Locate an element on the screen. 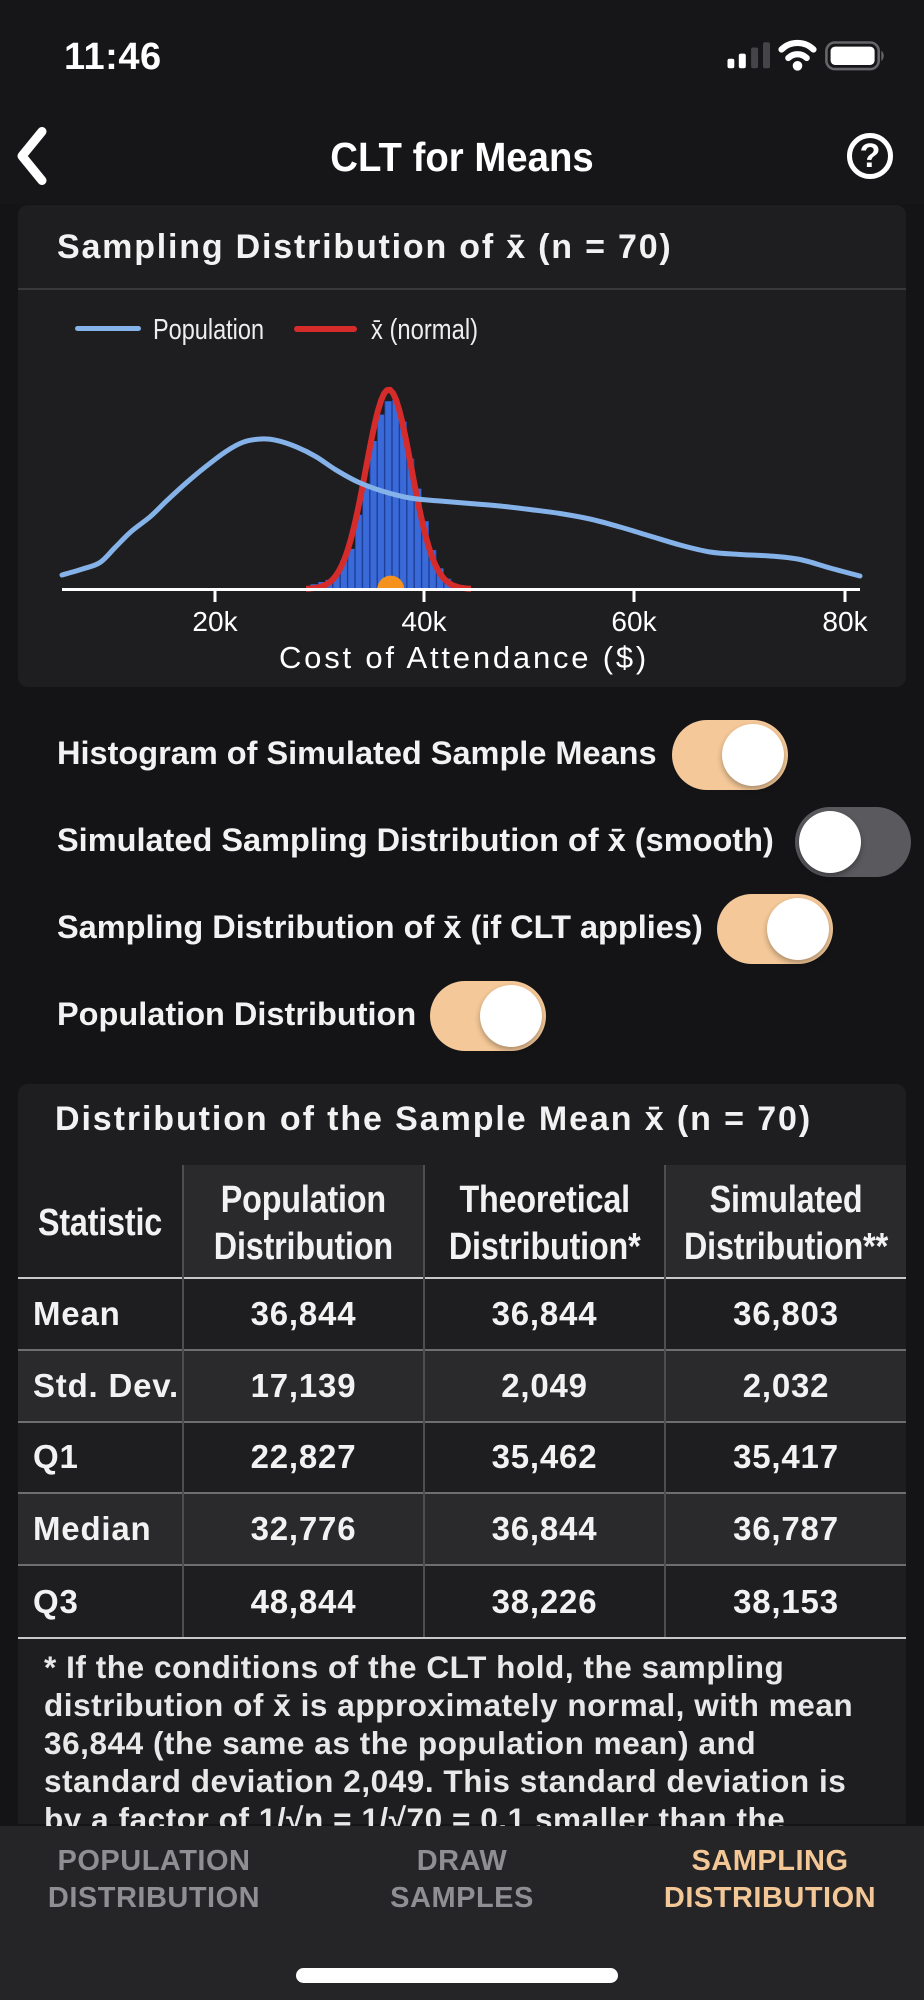 The height and width of the screenshot is (2000, 924). svg-text: 20k is located at coordinates (215, 621).